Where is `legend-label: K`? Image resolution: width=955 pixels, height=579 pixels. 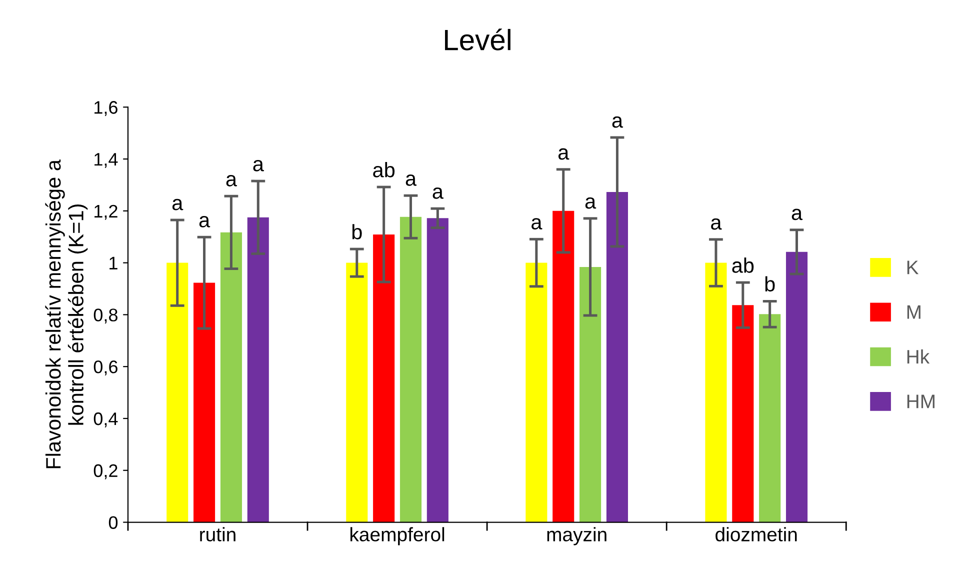
legend-label: K is located at coordinates (913, 267).